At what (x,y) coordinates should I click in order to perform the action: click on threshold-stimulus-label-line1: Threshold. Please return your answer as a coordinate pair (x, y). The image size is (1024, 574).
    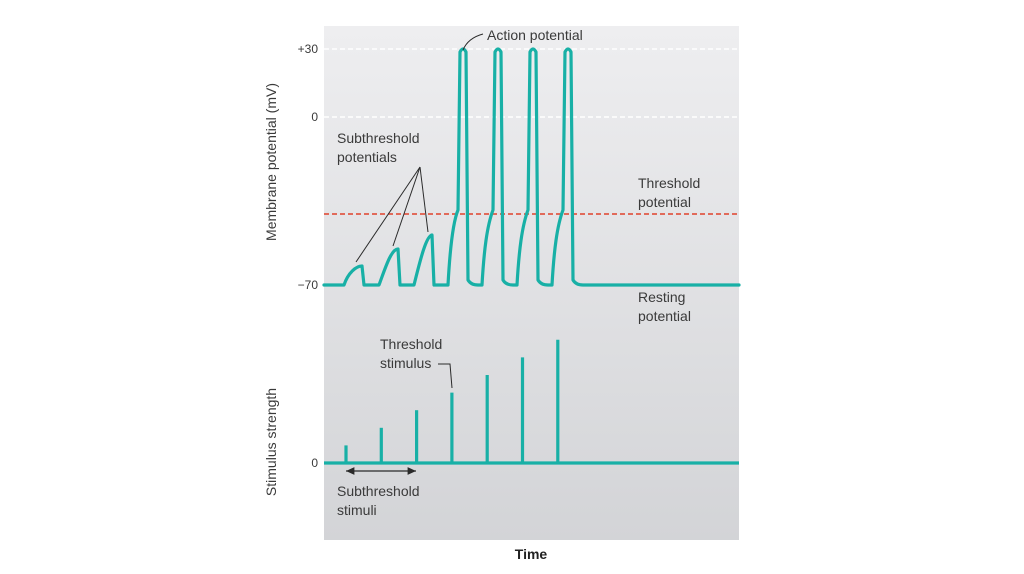
    Looking at the image, I should click on (411, 344).